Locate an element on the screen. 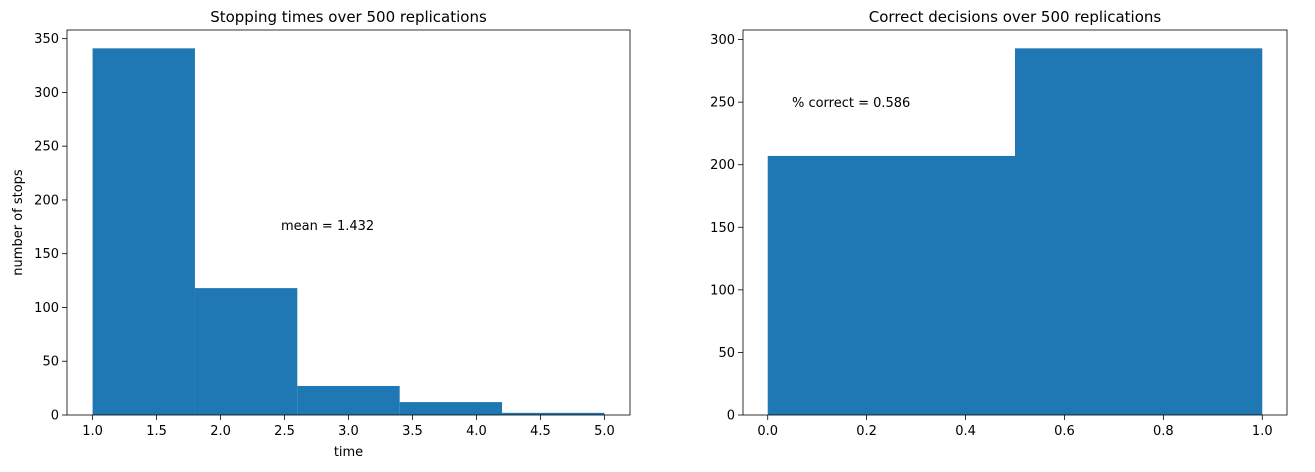  x-tick-label: 4.5 is located at coordinates (540, 431).